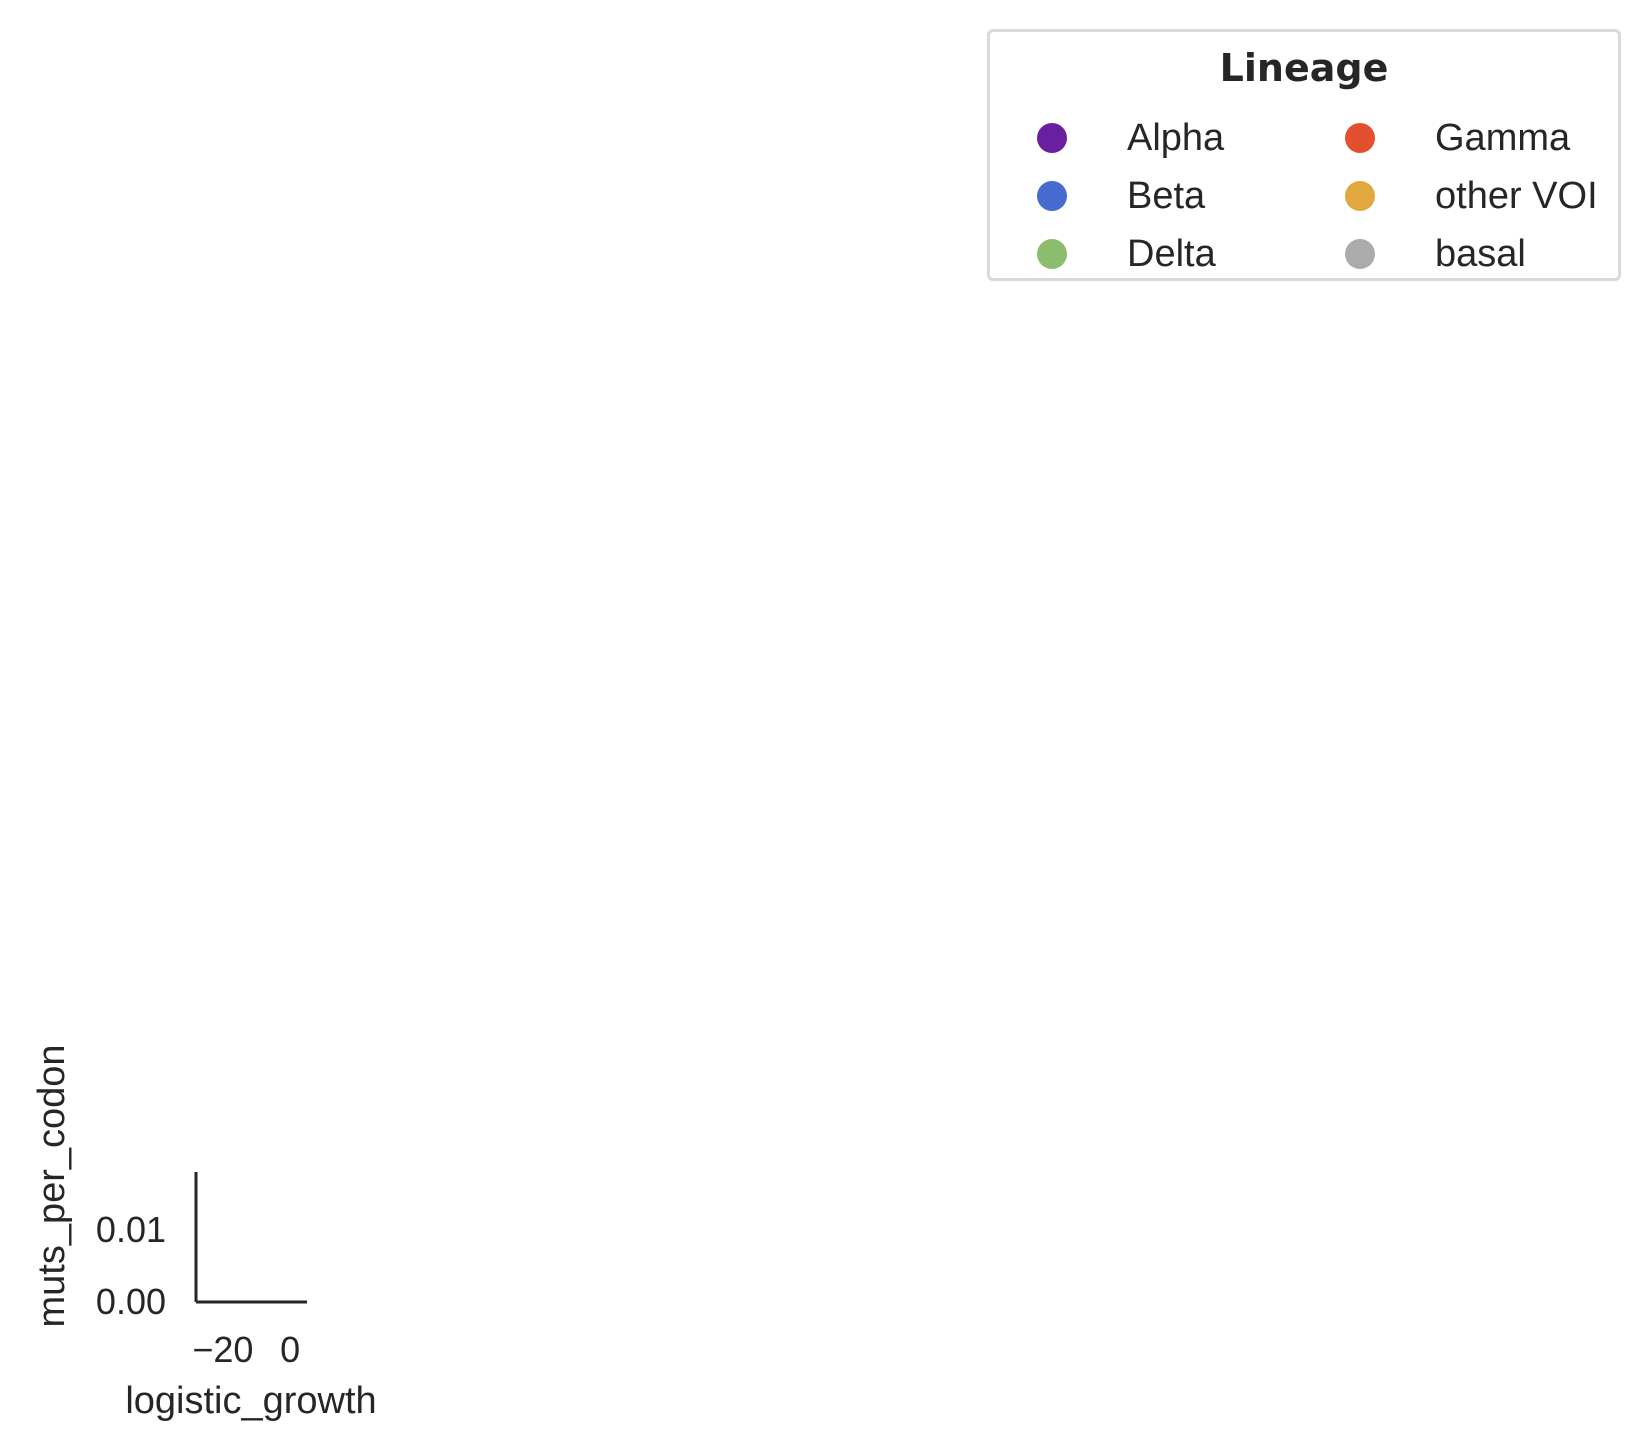 This screenshot has width=1649, height=1448. What do you see at coordinates (1516, 195) in the screenshot?
I see `legend-label-other-voi: other VOI` at bounding box center [1516, 195].